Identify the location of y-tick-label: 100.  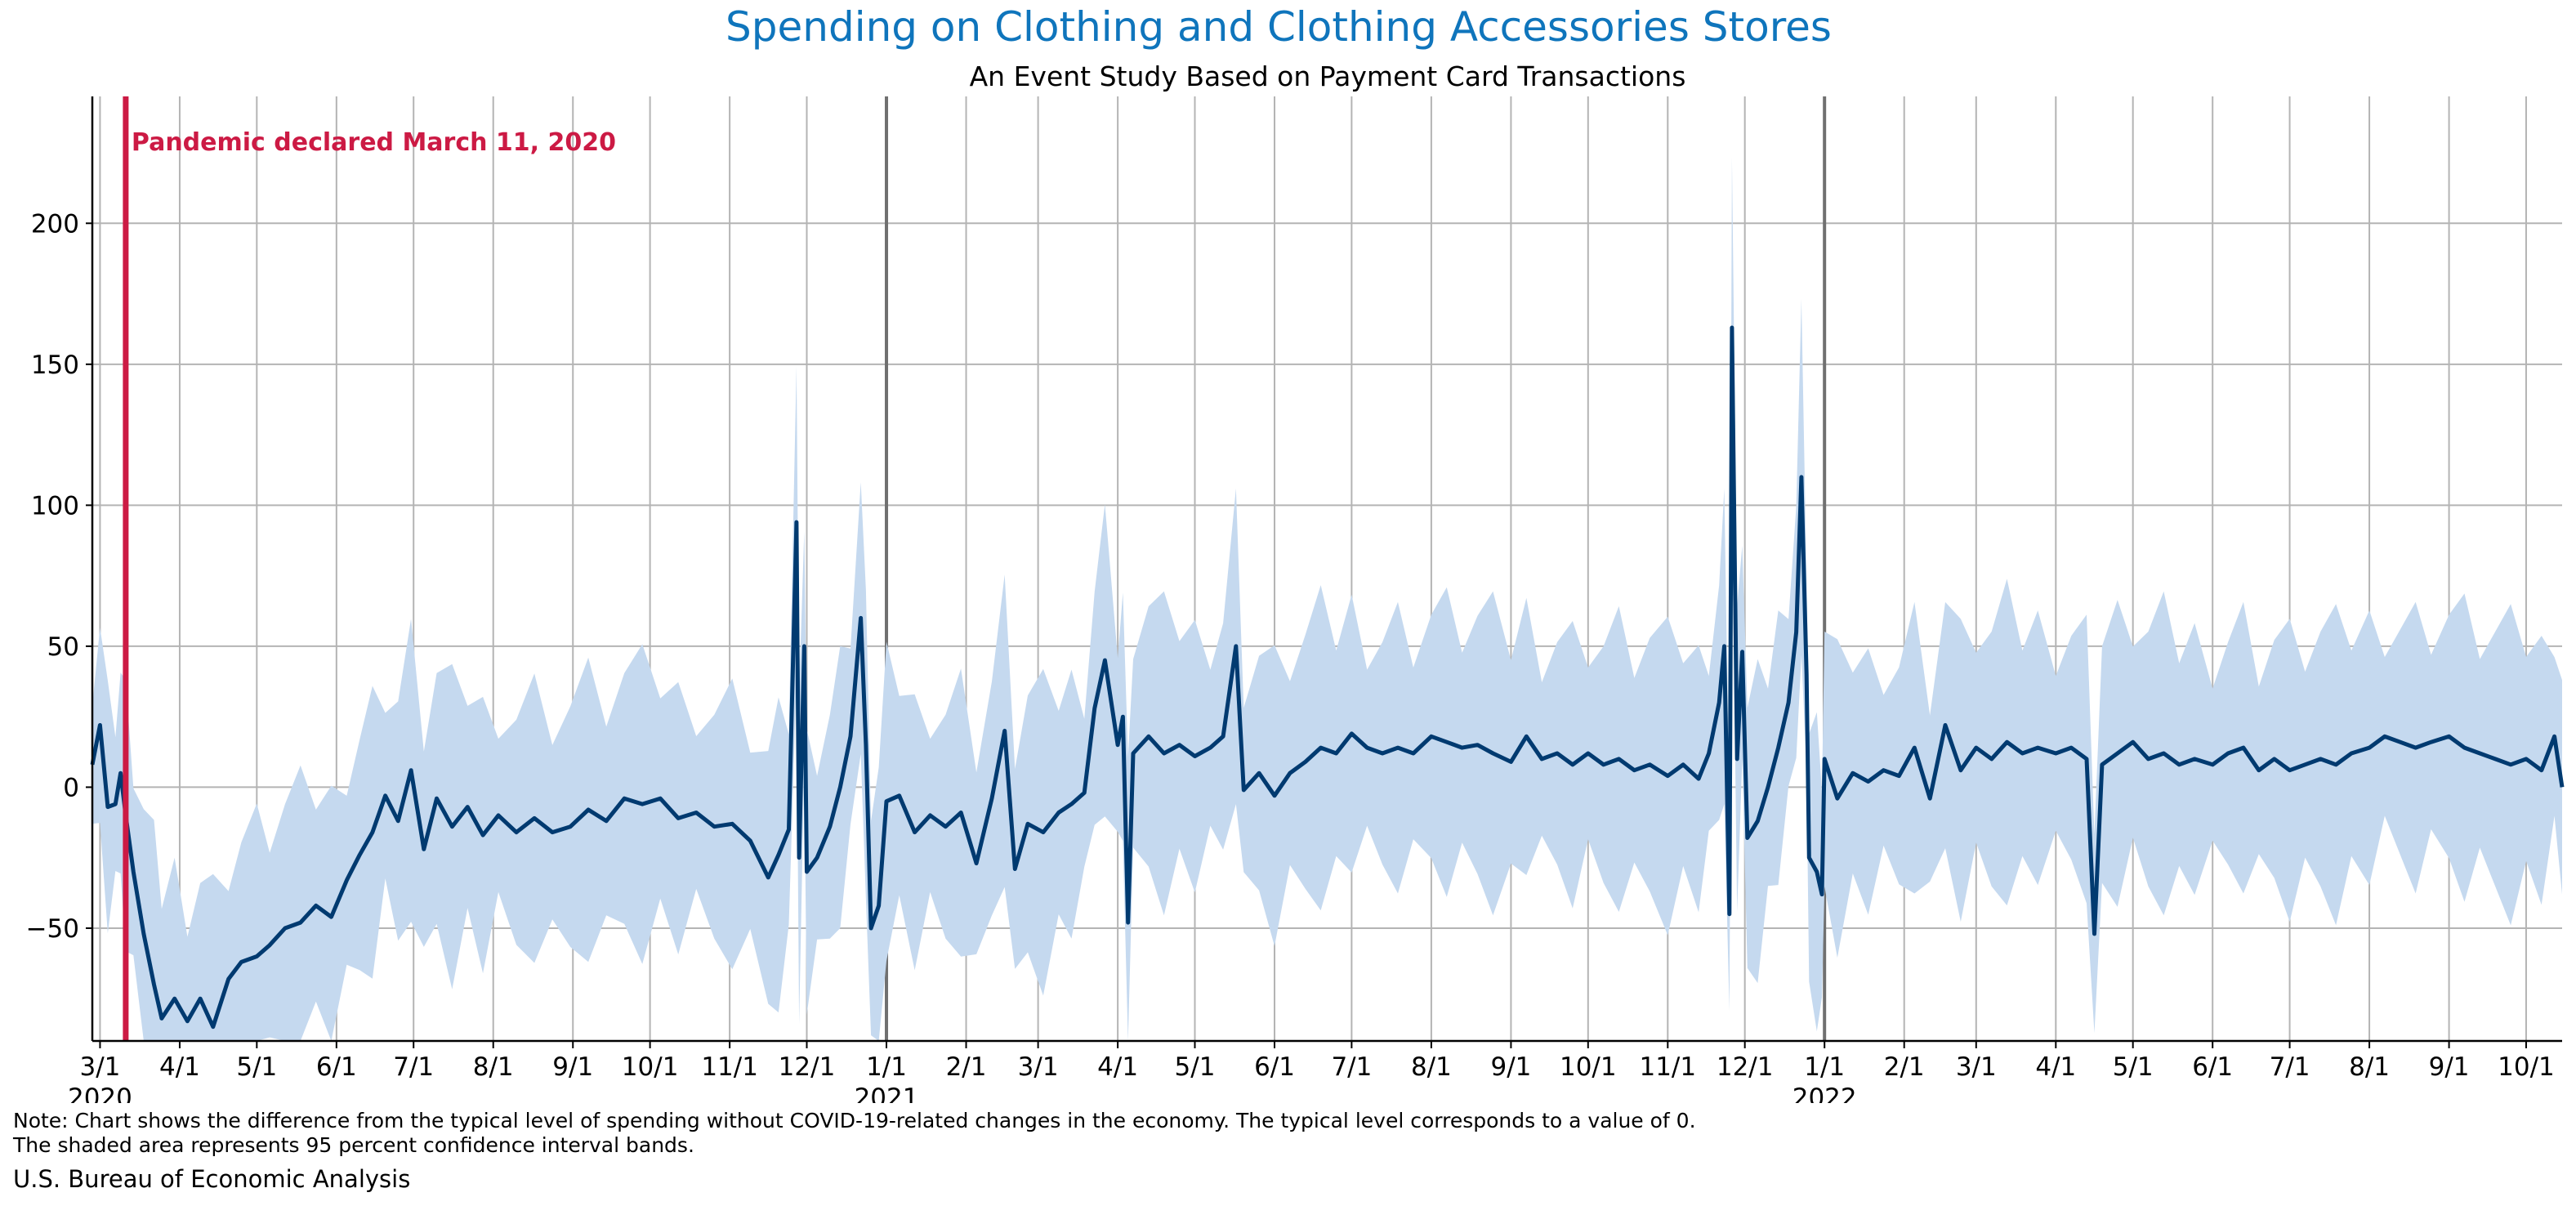
(55, 505).